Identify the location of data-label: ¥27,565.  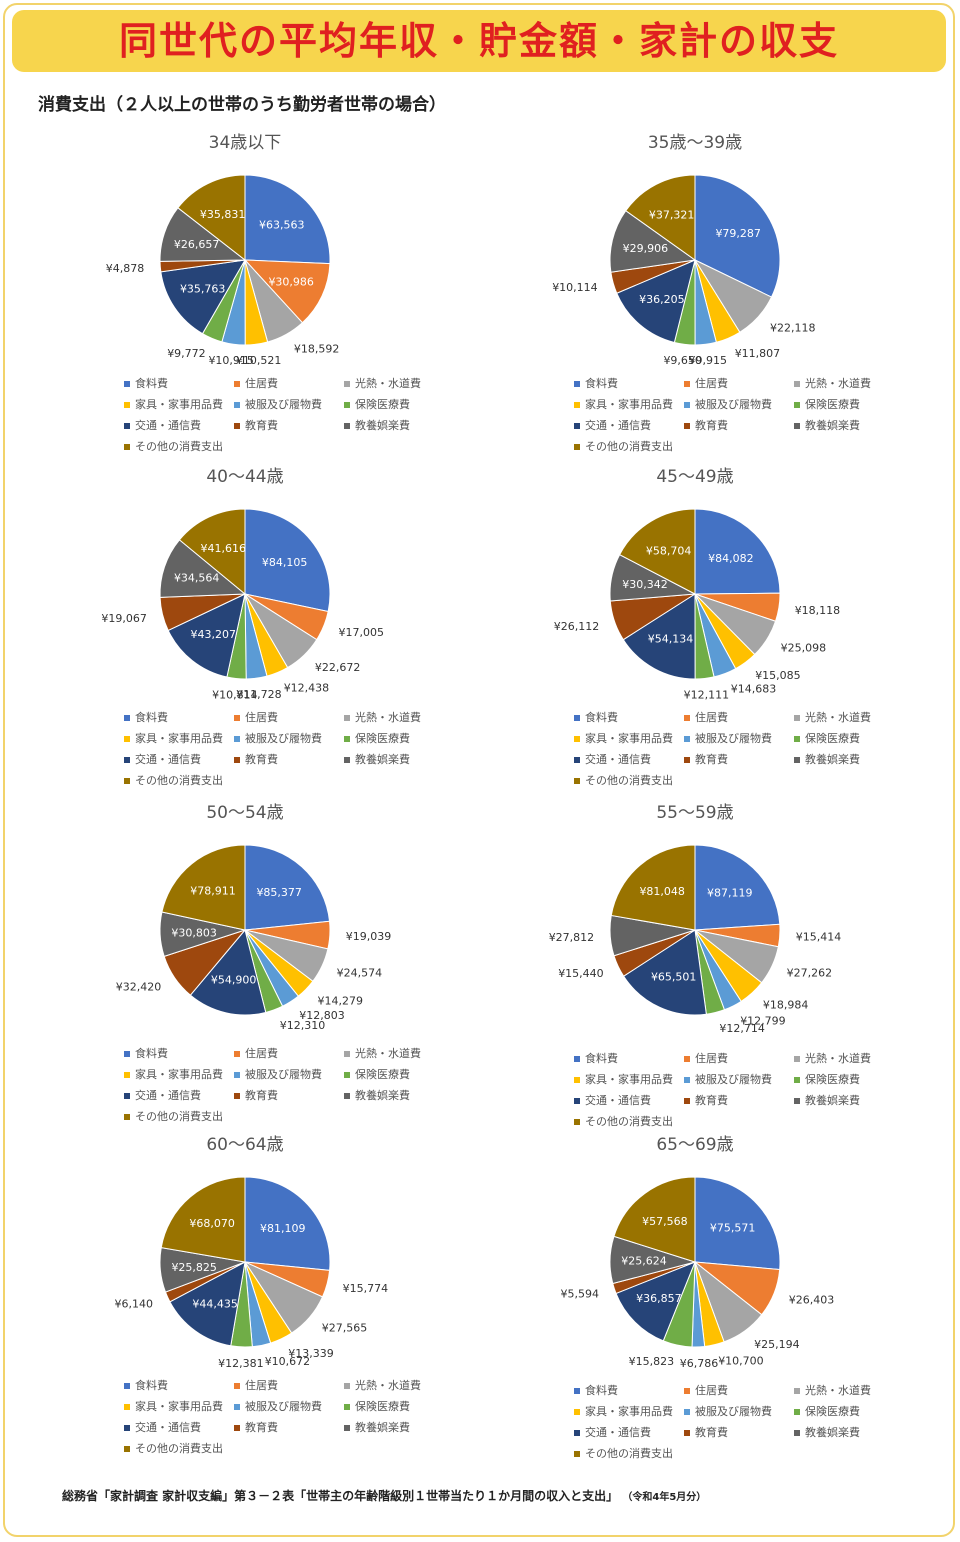
(345, 1328).